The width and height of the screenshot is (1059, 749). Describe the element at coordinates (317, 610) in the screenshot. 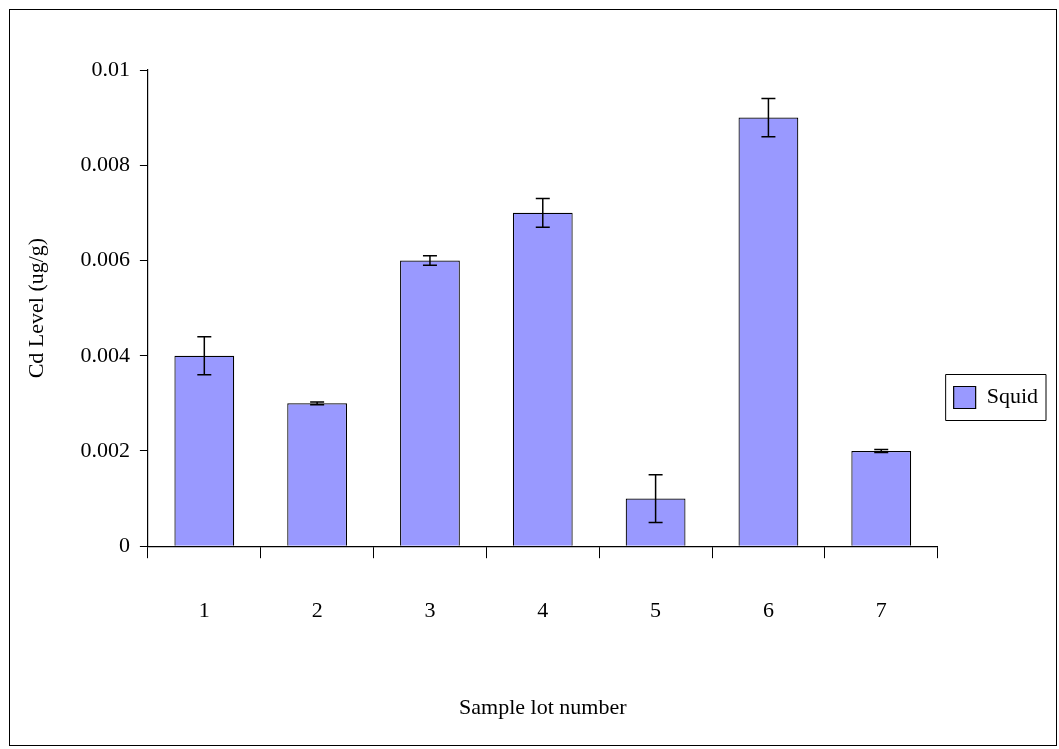

I see `x-tick-label: 2` at that location.